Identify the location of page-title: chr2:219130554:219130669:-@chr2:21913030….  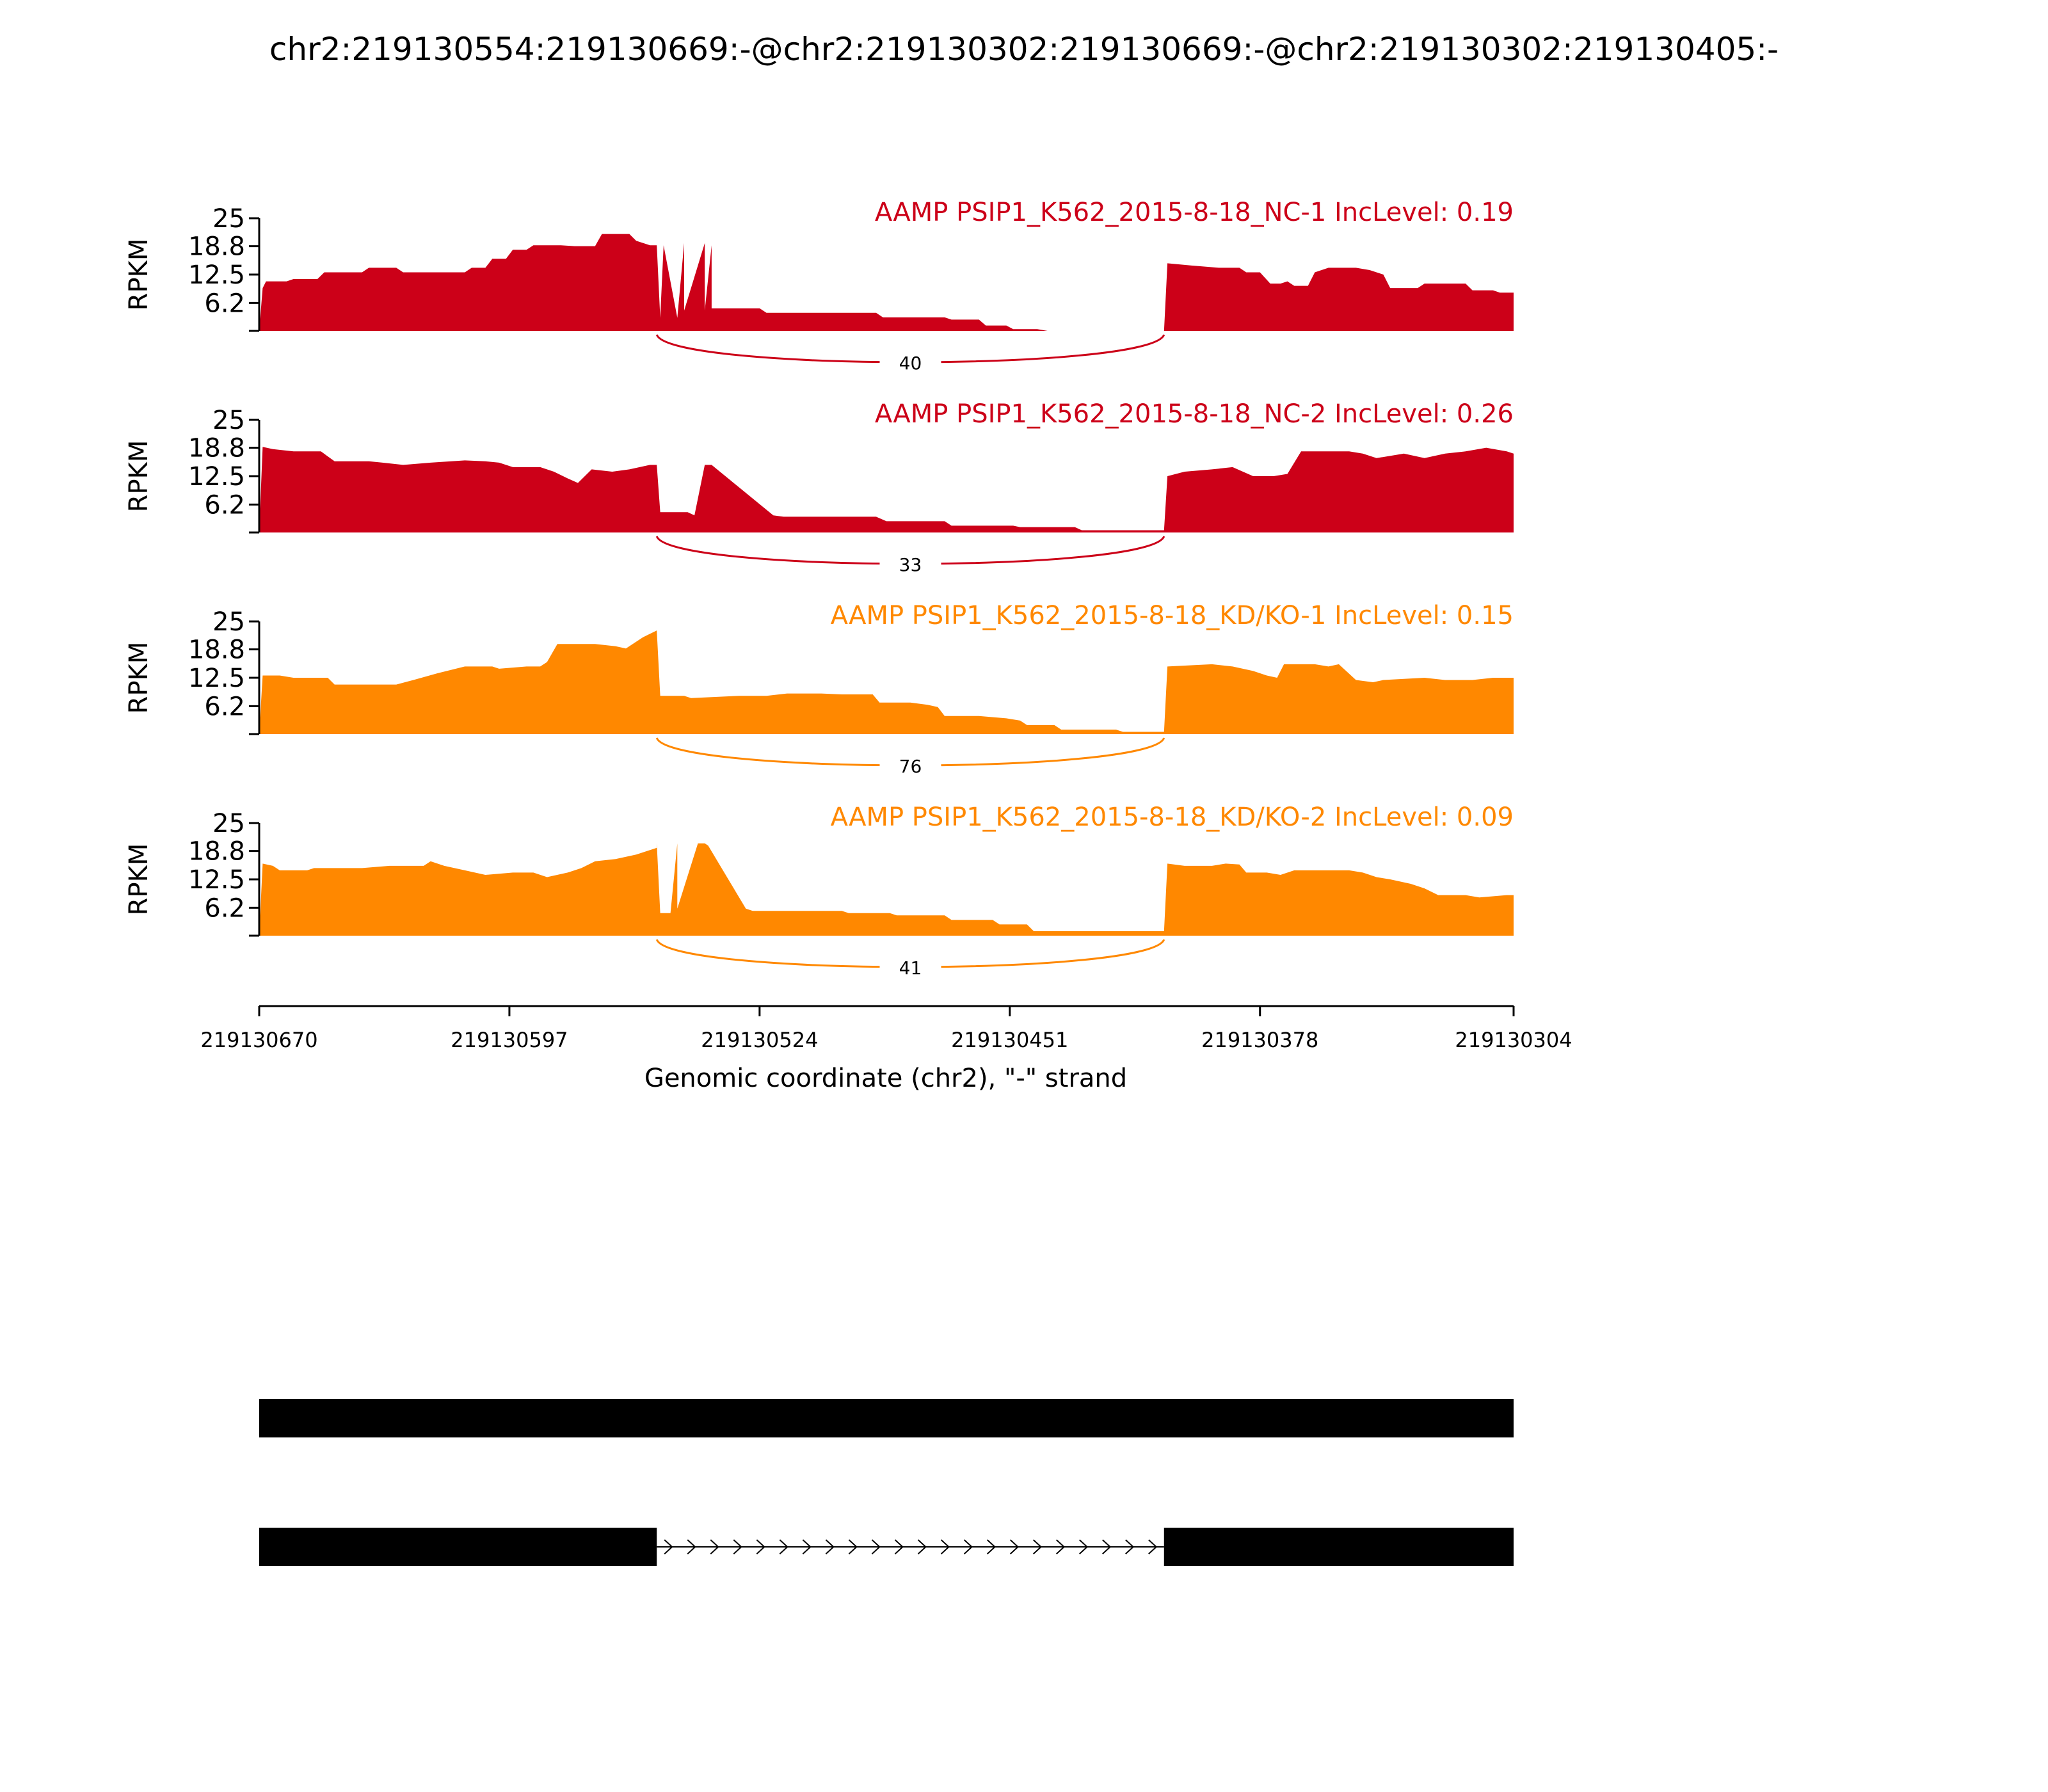
(1024, 49).